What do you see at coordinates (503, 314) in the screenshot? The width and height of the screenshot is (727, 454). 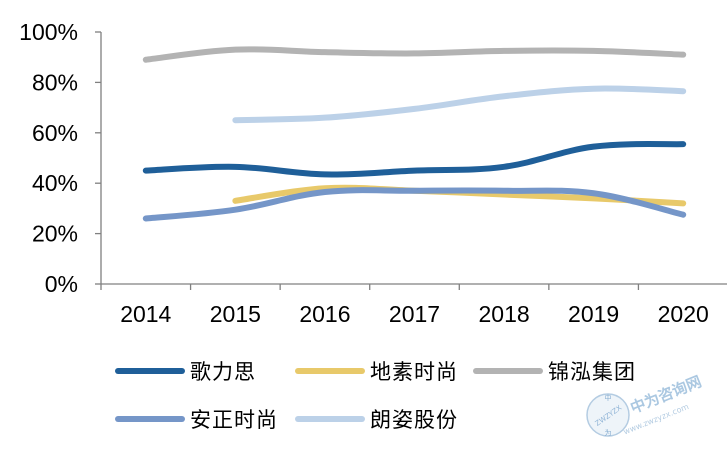 I see `x-tick-label: 2018` at bounding box center [503, 314].